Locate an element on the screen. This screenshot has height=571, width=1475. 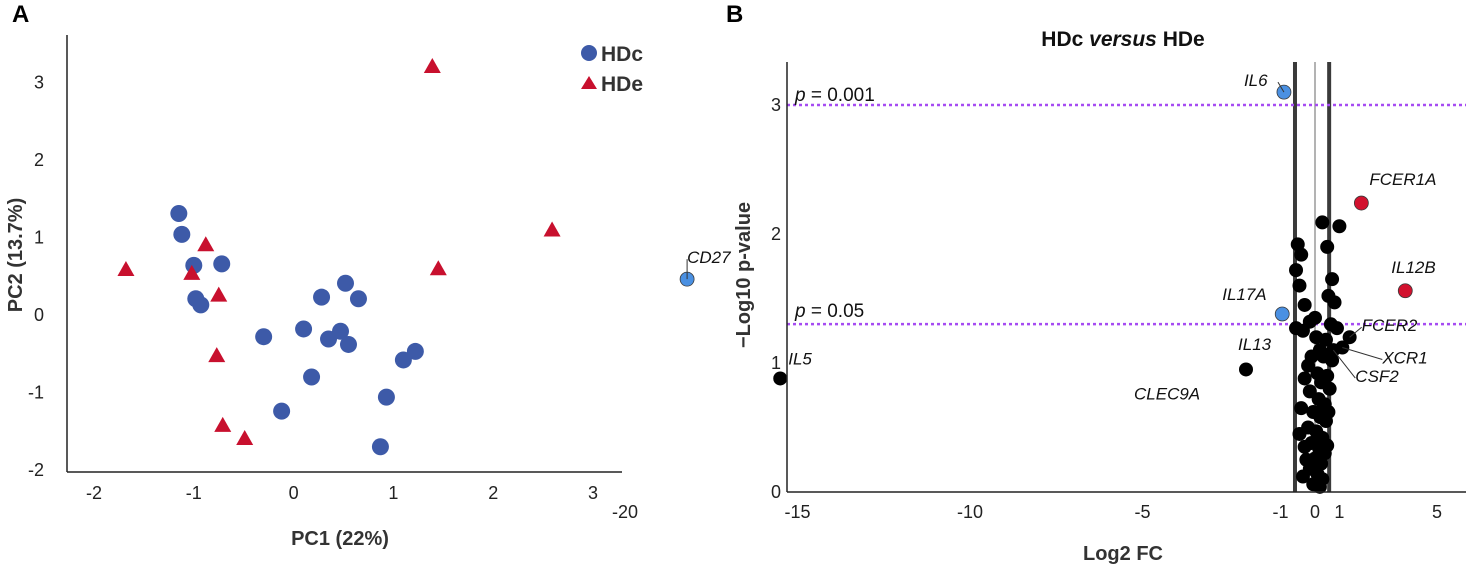
panel-label-b: B is located at coordinates (734, 14).